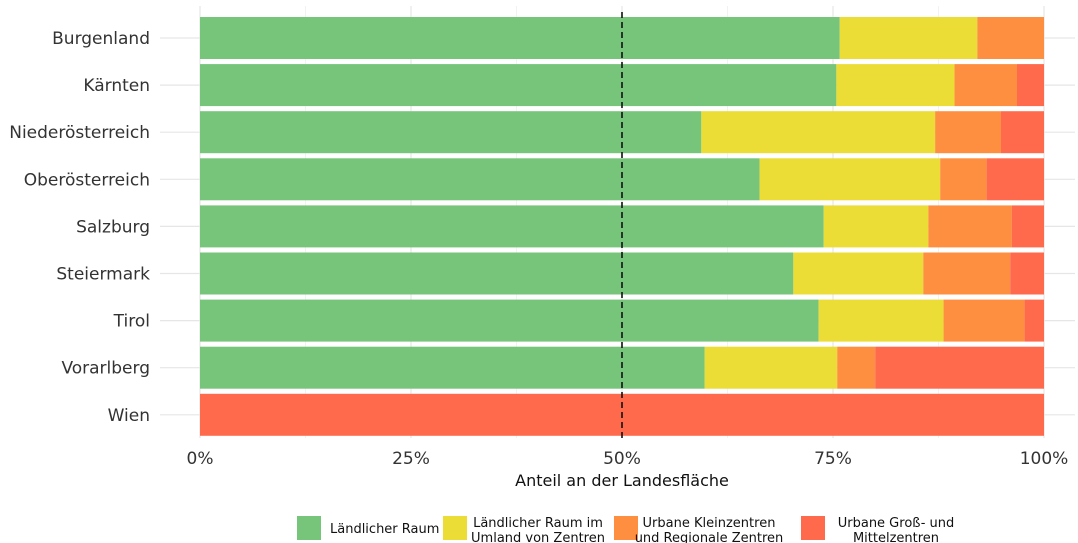 The width and height of the screenshot is (1078, 543). Describe the element at coordinates (833, 459) in the screenshot. I see `x-tick-label: 75%` at that location.